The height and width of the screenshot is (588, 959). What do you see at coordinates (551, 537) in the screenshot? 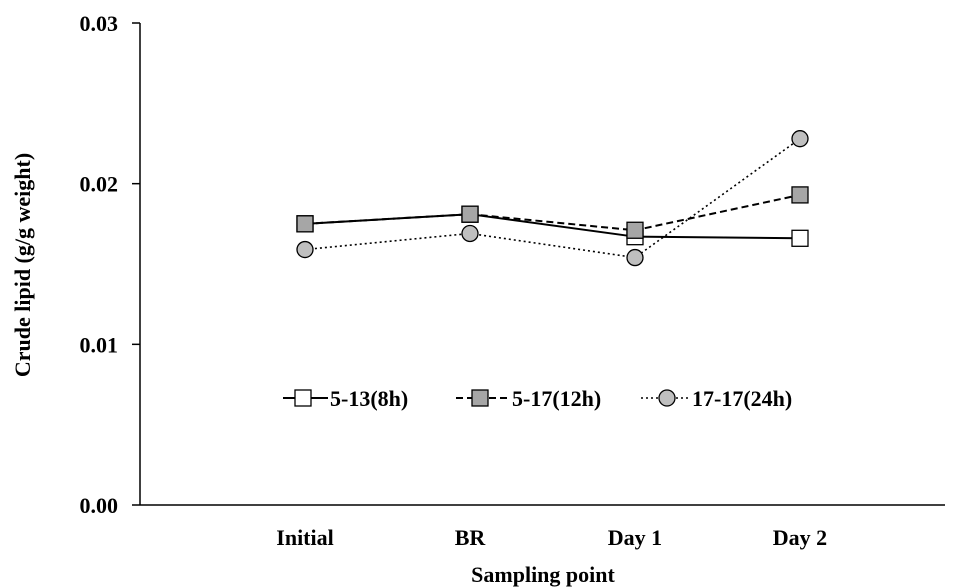
I see `x-ticks: Initial BR Day 1 Day 2` at bounding box center [551, 537].